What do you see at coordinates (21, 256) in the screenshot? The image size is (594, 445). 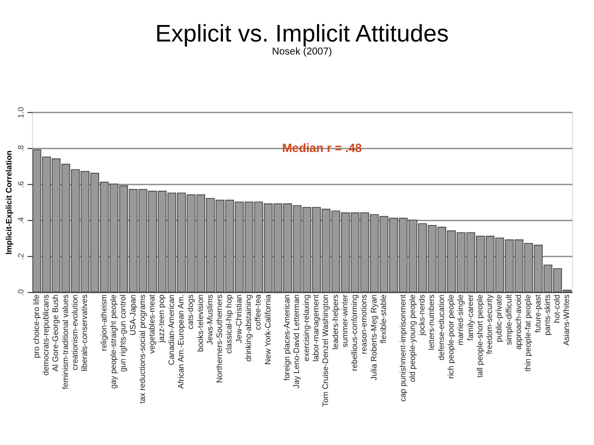 I see `y-tick-label: .2` at bounding box center [21, 256].